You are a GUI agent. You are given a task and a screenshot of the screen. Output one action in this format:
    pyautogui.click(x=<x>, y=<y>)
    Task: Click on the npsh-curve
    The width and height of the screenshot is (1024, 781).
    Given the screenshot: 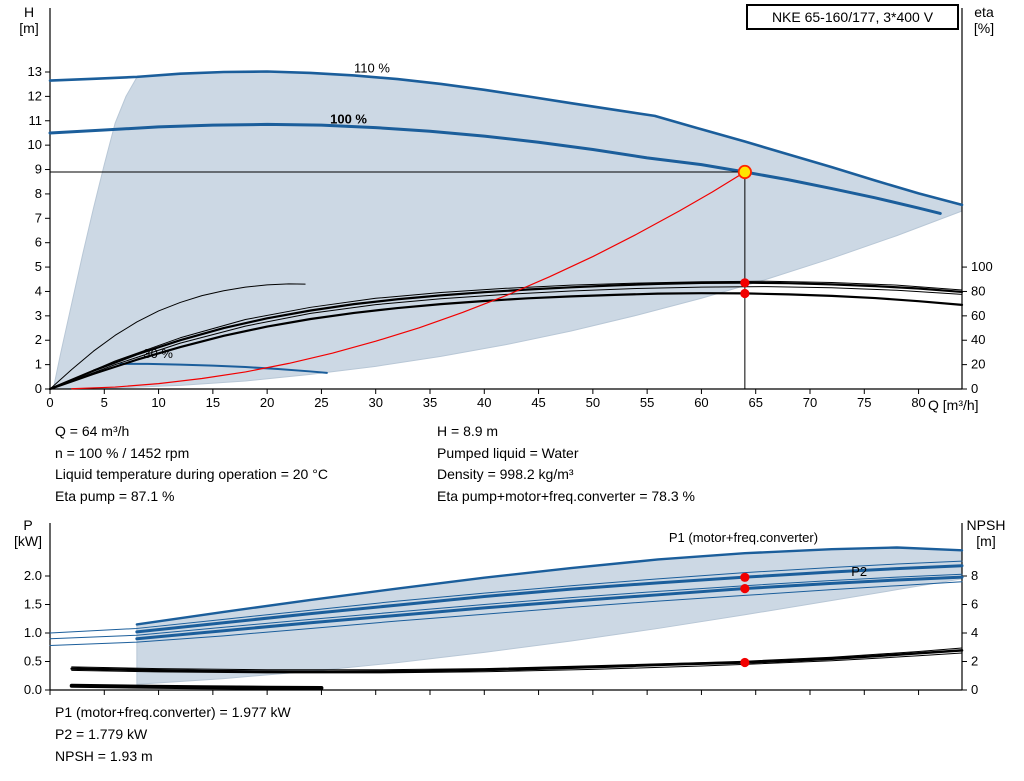 What is the action you would take?
    pyautogui.click(x=517, y=661)
    